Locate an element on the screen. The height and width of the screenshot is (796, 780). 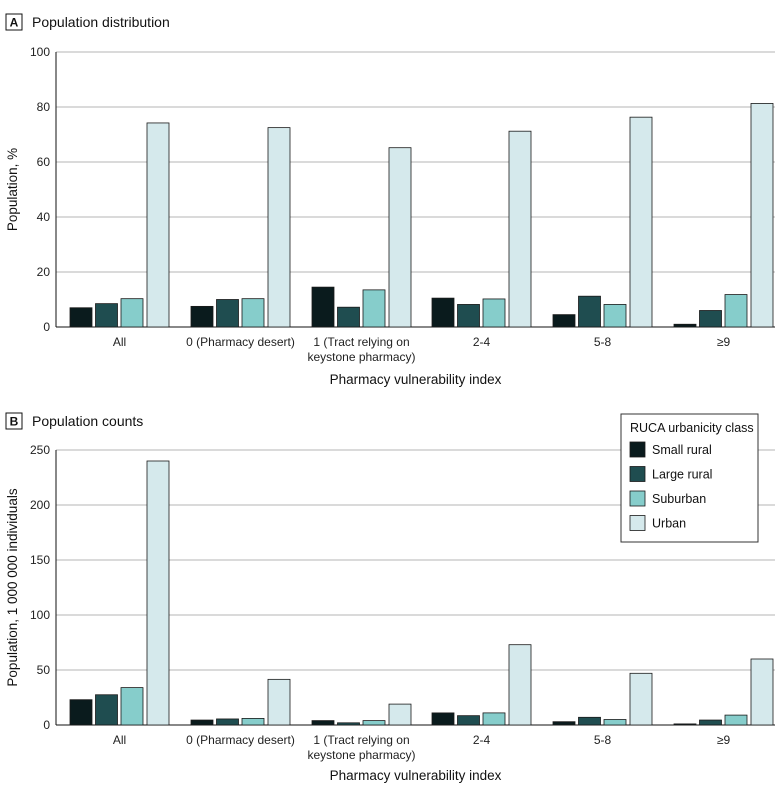
y-tick-label: 20 is located at coordinates (44, 272).